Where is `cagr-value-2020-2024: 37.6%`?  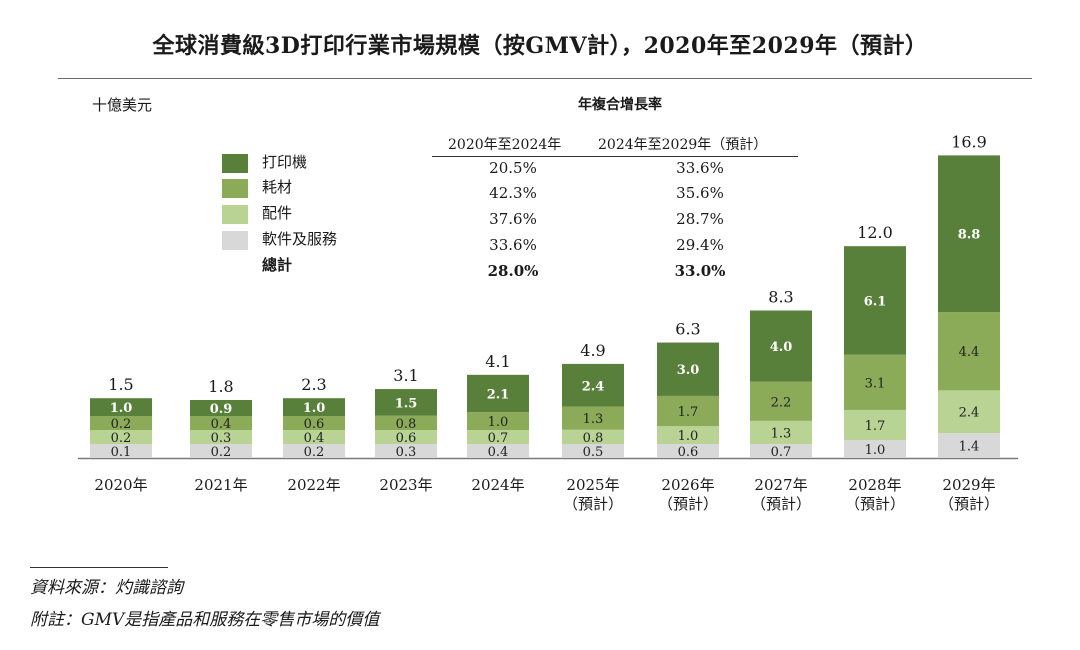 cagr-value-2020-2024: 37.6% is located at coordinates (513, 219).